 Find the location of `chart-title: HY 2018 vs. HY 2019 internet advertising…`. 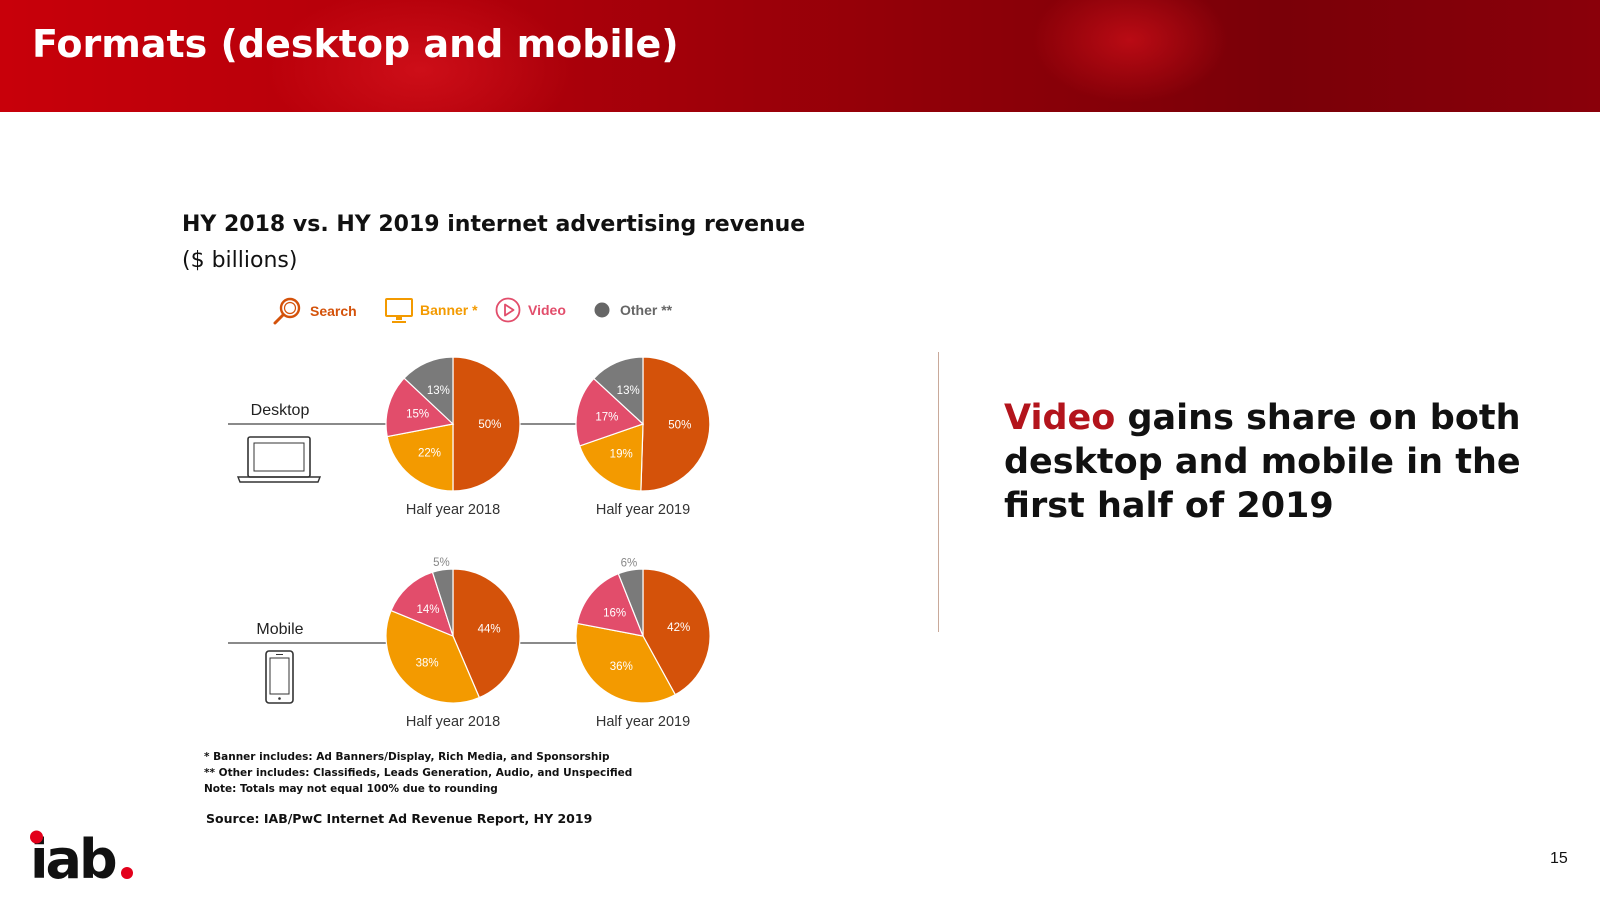

chart-title: HY 2018 vs. HY 2019 internet advertising… is located at coordinates (494, 224).